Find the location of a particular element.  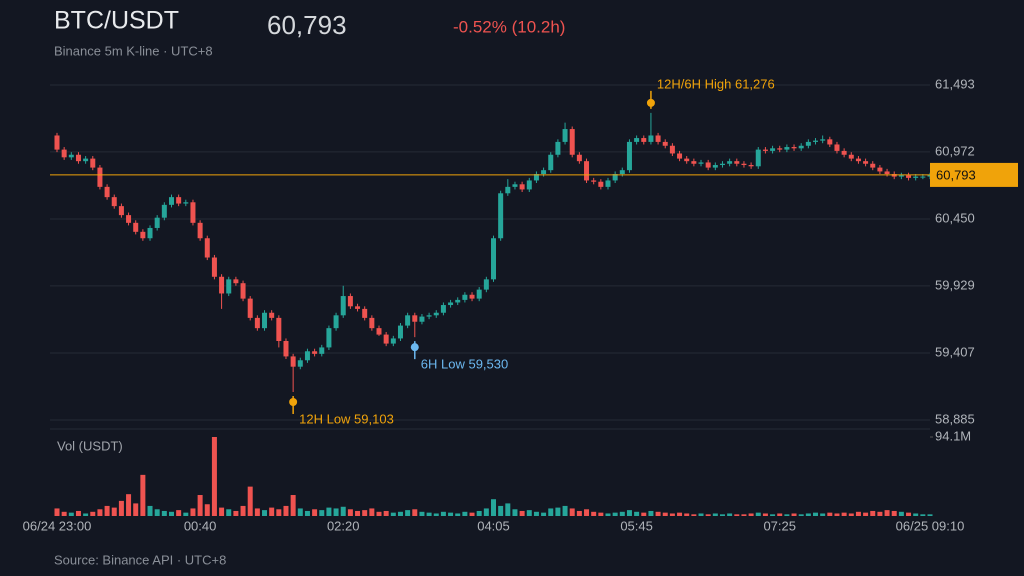

y-tick-label: 60,450 is located at coordinates (955, 217).